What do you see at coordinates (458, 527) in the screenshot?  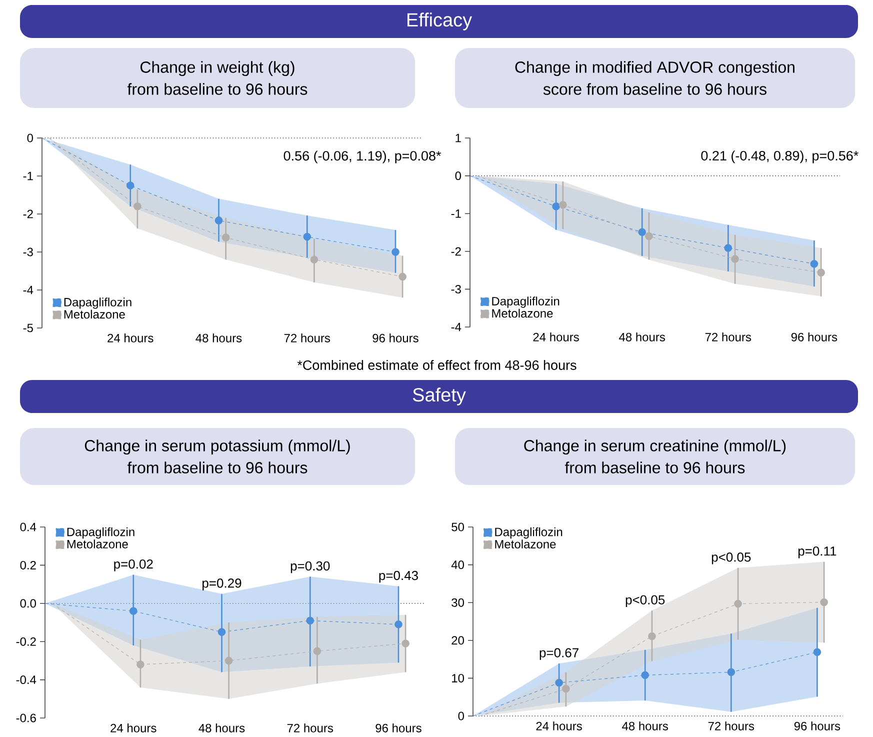 I see `y-tick-label: 50` at bounding box center [458, 527].